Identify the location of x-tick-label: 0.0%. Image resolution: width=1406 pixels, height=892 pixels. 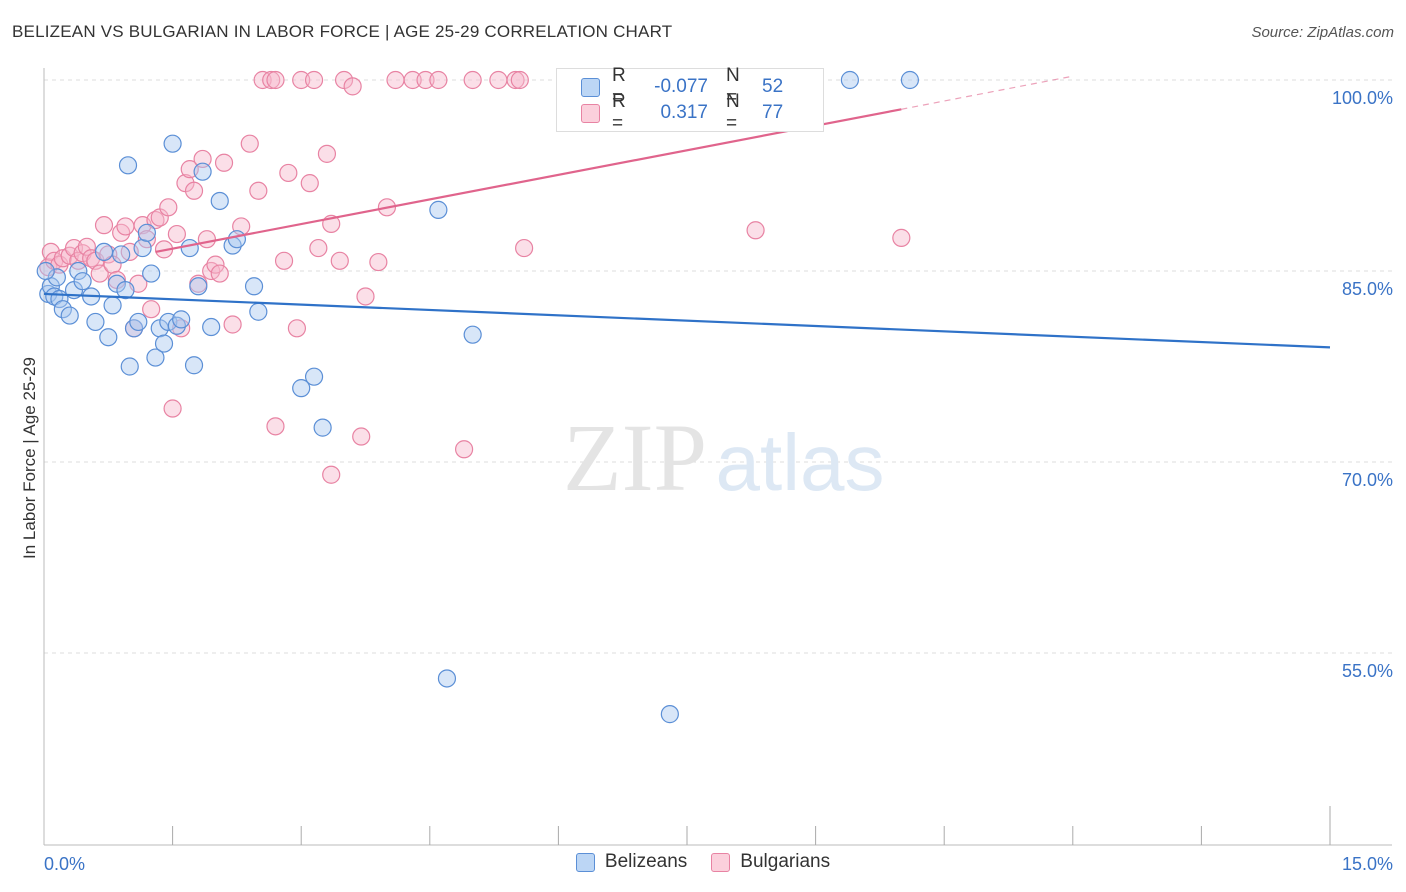
(64, 864).